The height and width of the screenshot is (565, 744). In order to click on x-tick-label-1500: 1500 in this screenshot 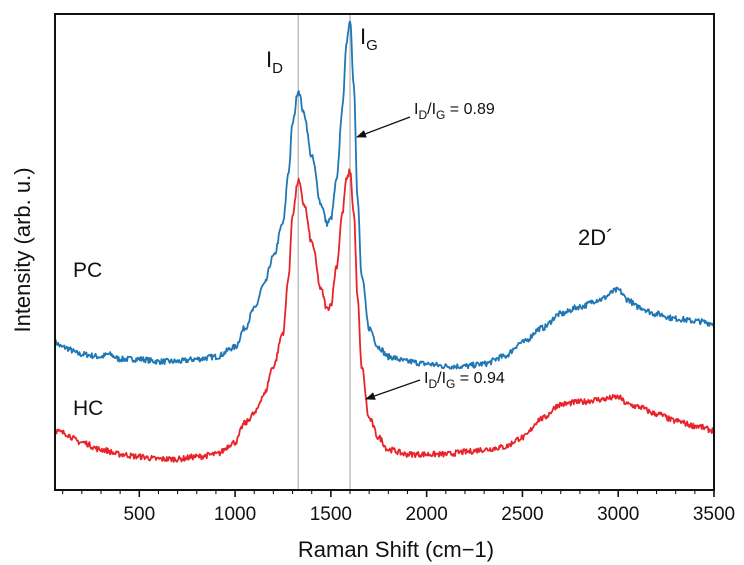, I will do `click(331, 514)`.